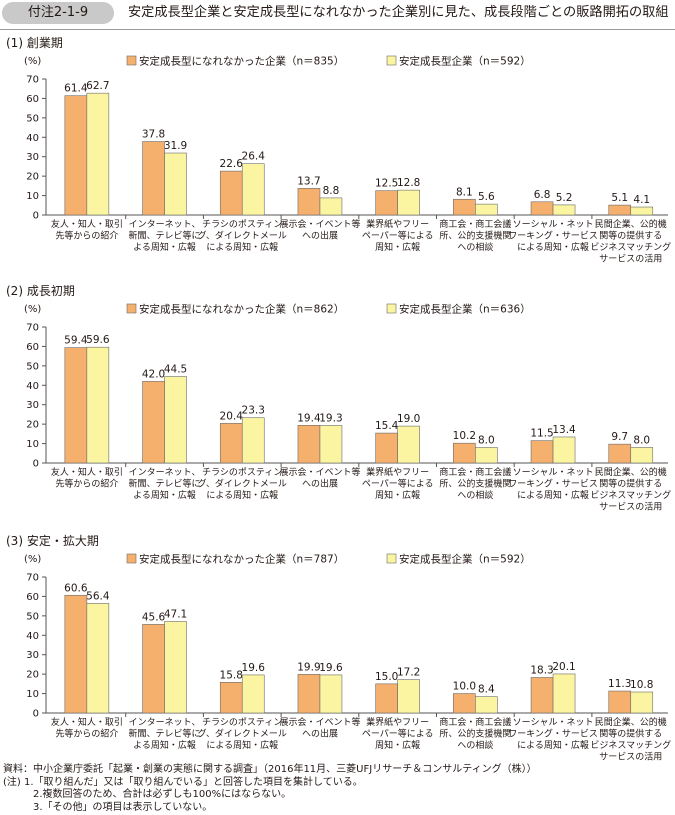 Image resolution: width=675 pixels, height=815 pixels. What do you see at coordinates (123, 807) in the screenshot?
I see `note-3: 3.「その他」の項目は表示していない。` at bounding box center [123, 807].